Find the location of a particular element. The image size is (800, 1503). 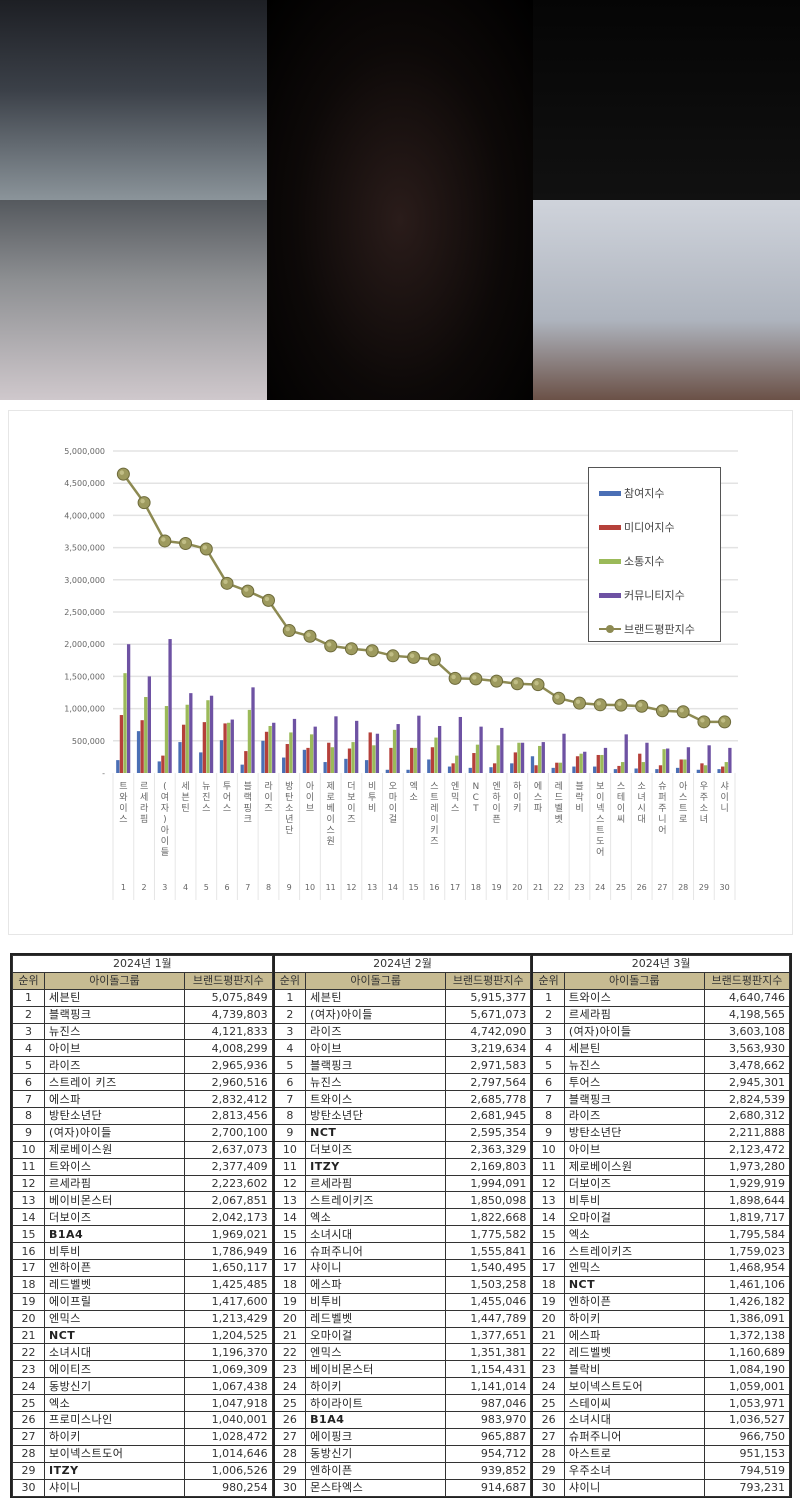

table-row: 18 NCT 1,461,106 is located at coordinates (661, 1284).